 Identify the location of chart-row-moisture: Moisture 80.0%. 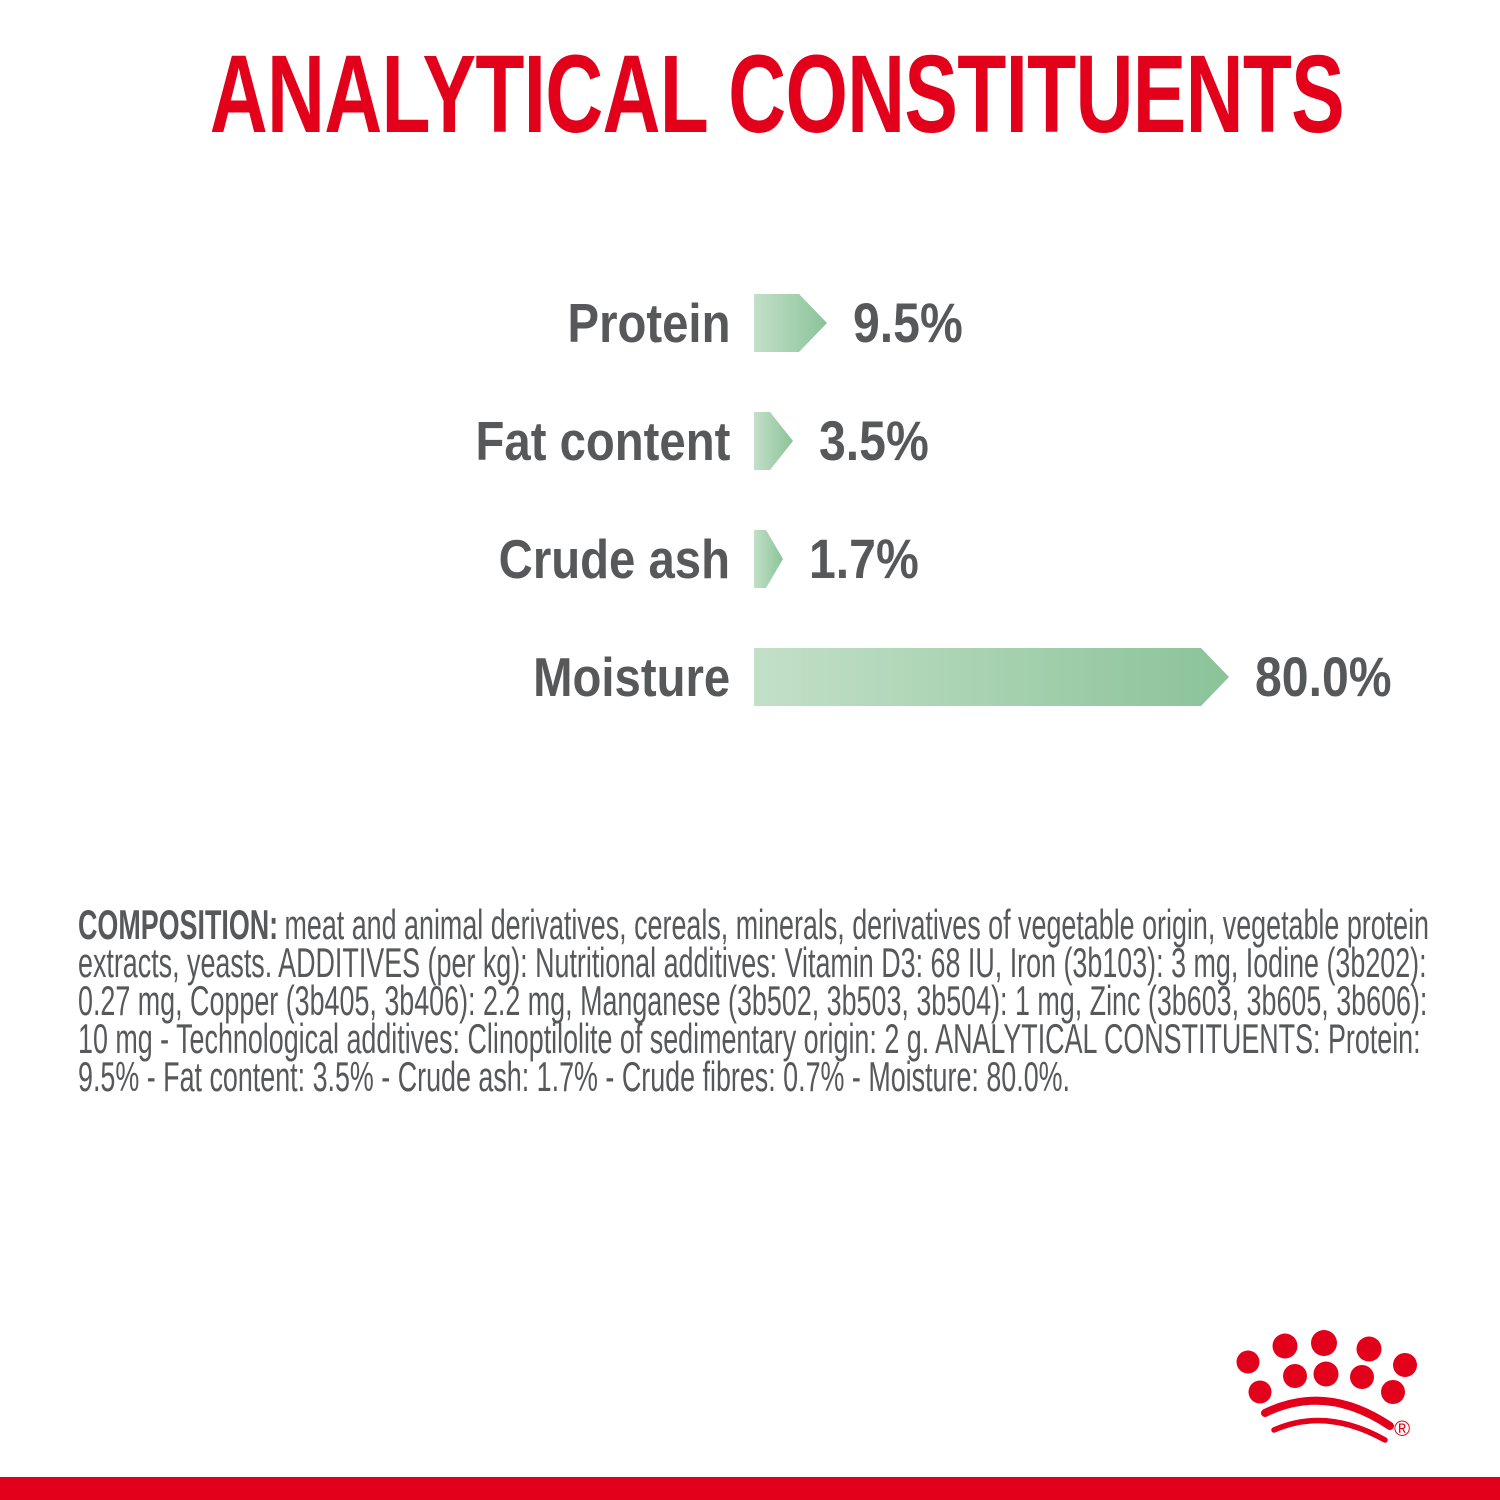
(750, 677).